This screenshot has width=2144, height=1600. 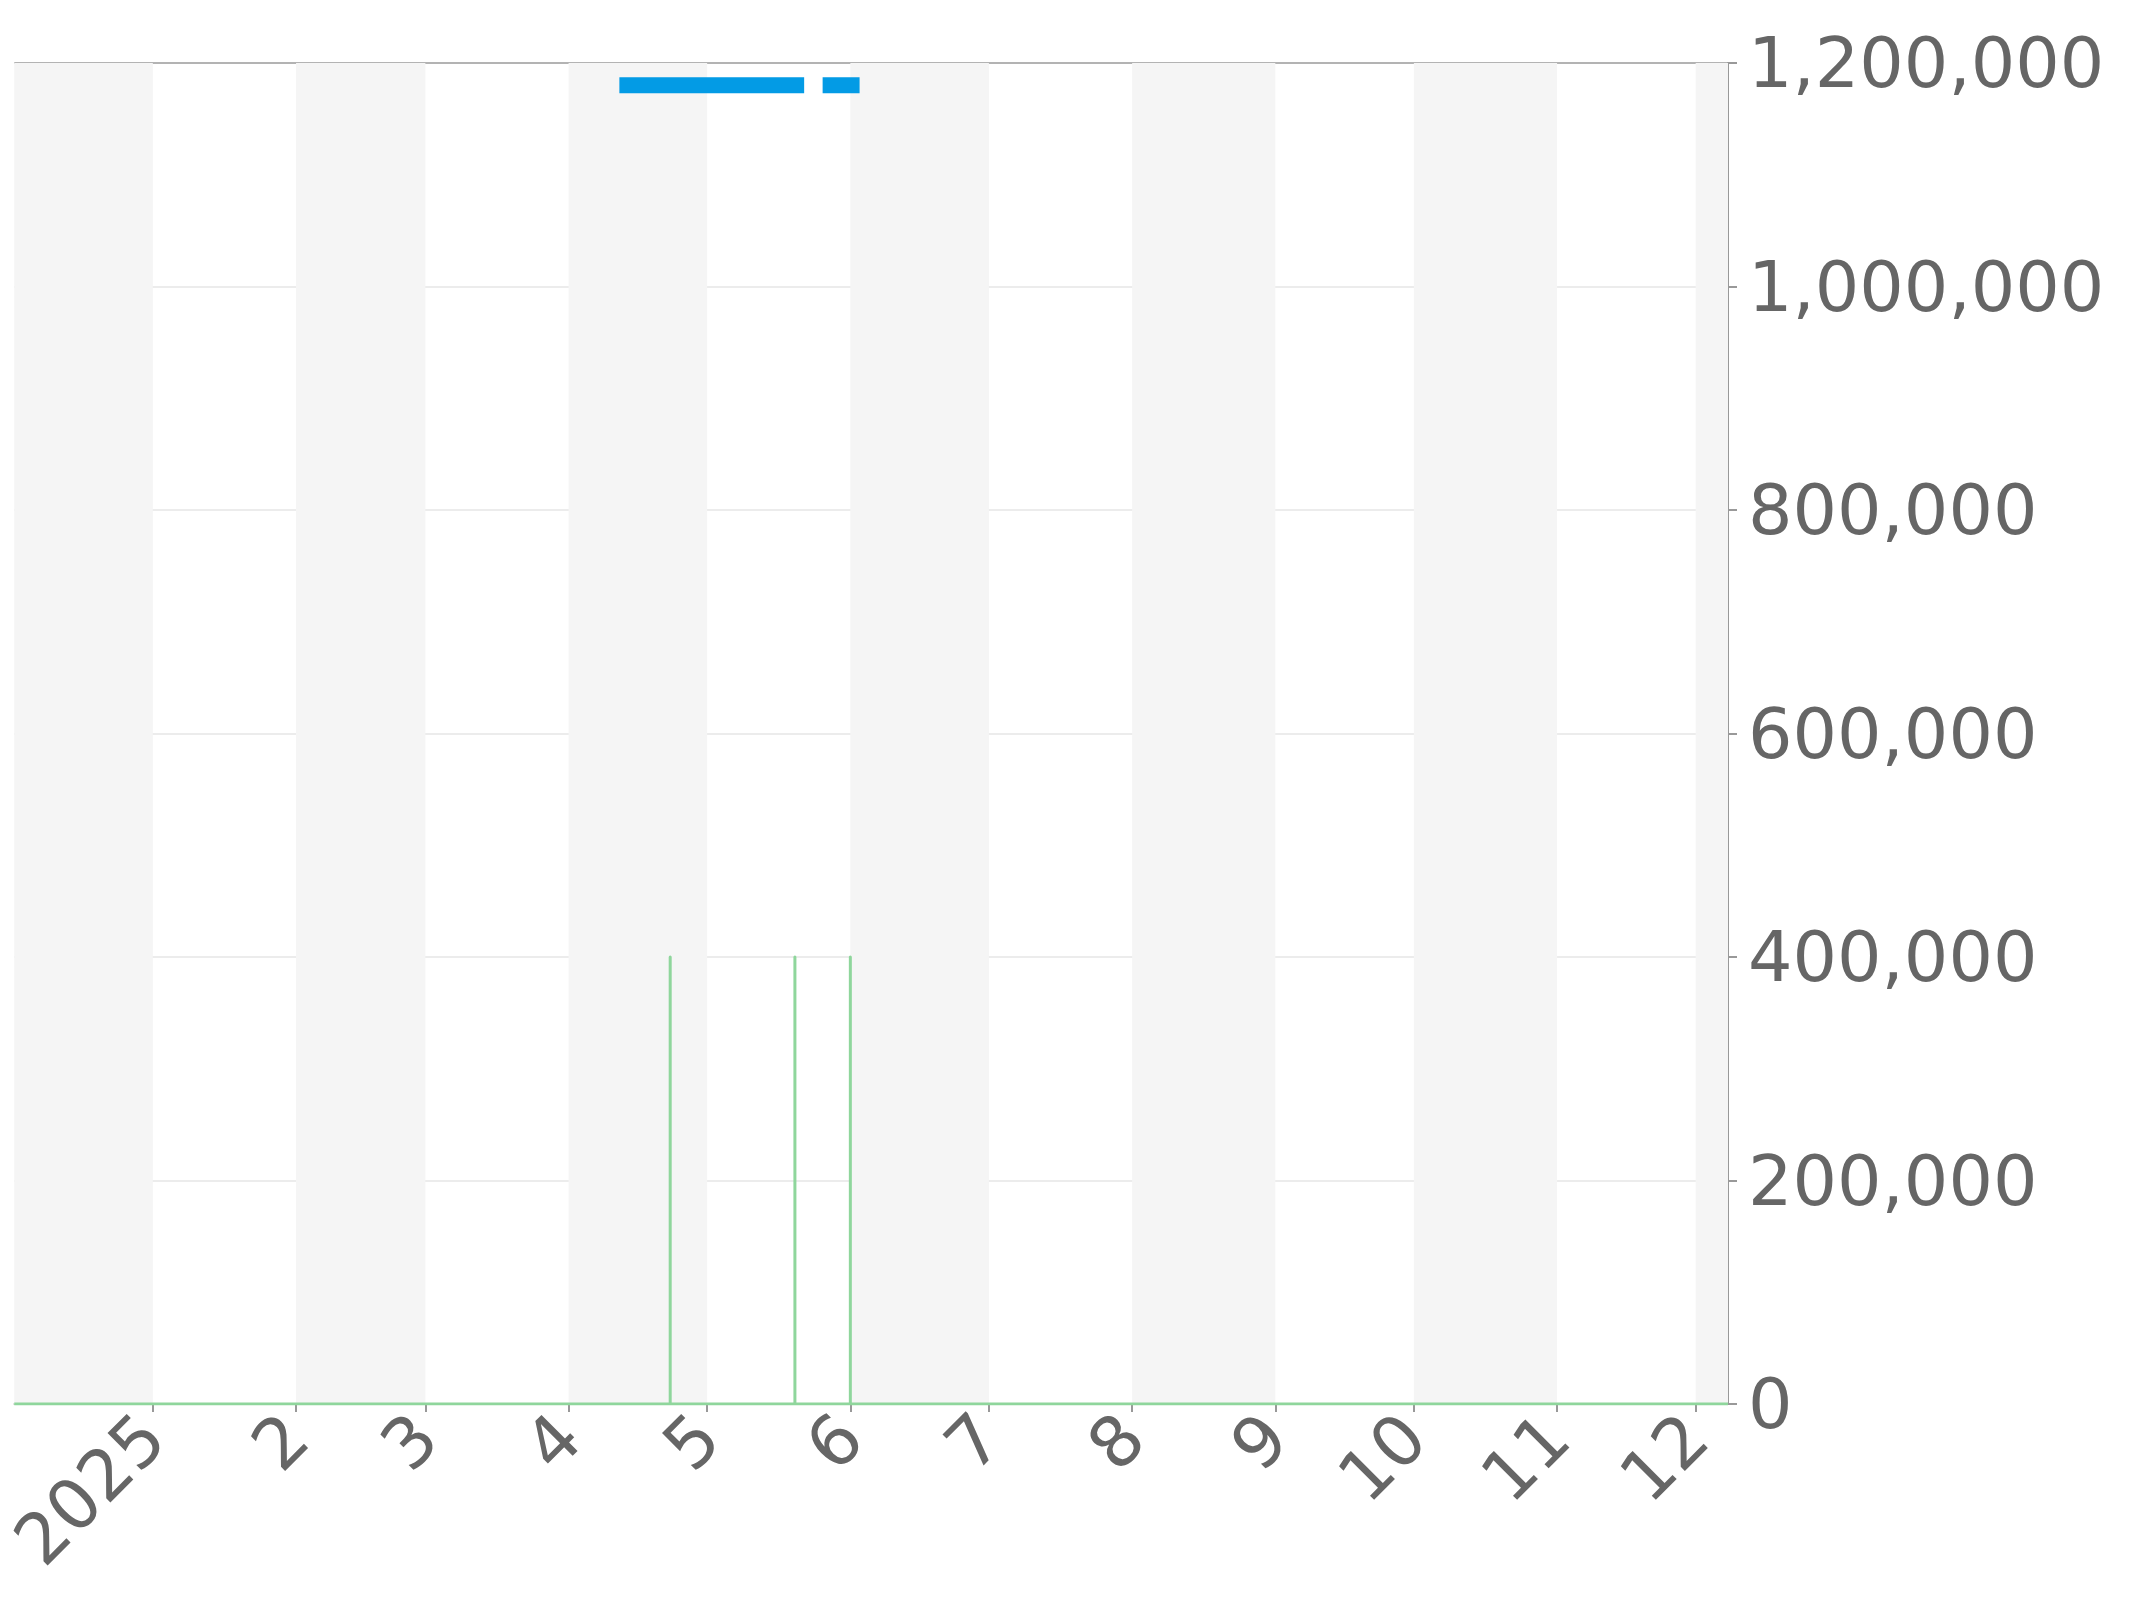 I want to click on y-tick-label: 1,000,000, so click(x=1926, y=286).